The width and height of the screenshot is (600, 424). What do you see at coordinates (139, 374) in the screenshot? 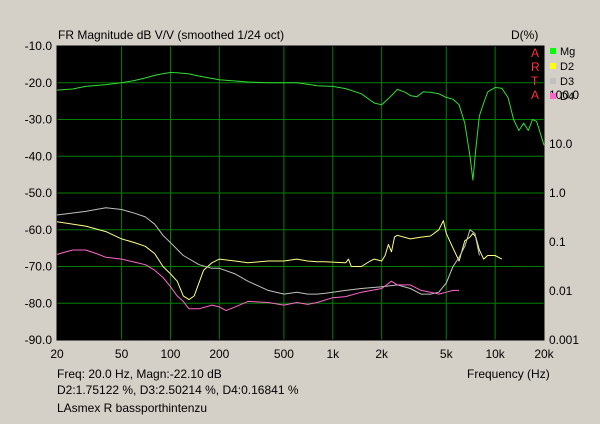
I see `info-frequency-magnitude: Freq: 20.0 Hz, Magn:-22.10 dB` at bounding box center [139, 374].